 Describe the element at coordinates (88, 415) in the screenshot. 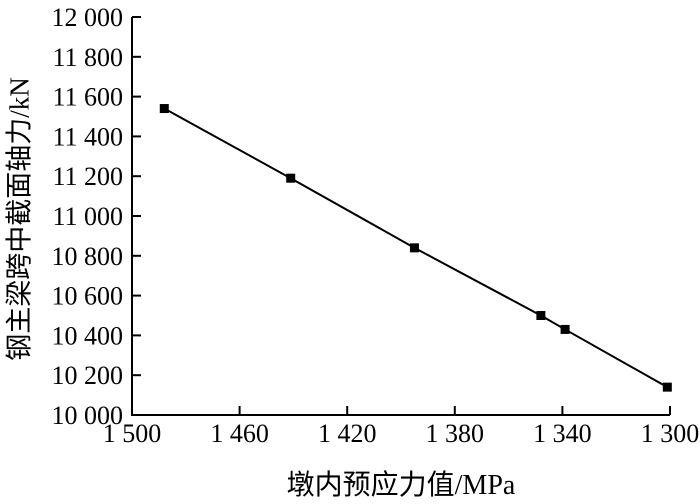

I see `y-tick-label: 10 000` at that location.